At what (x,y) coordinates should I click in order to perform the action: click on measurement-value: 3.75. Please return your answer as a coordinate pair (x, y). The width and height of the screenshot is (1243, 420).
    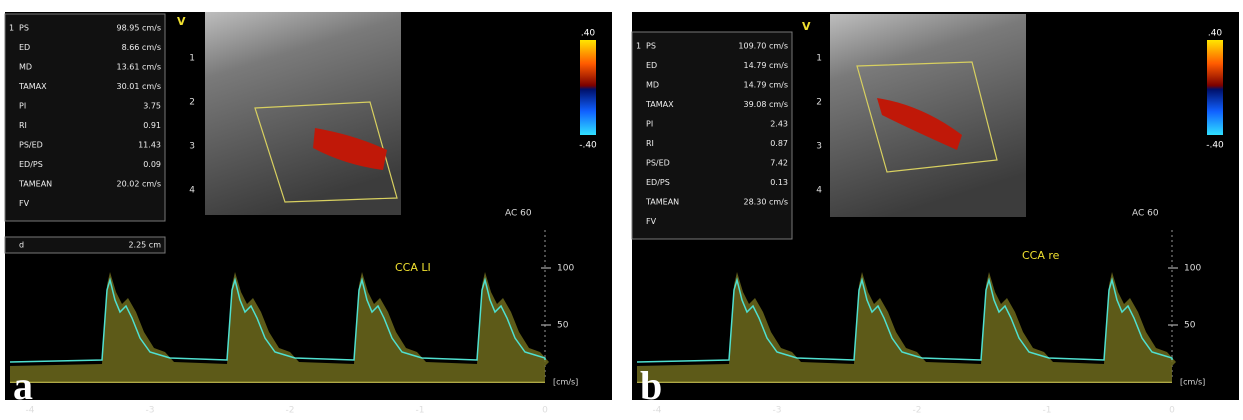
    Looking at the image, I should click on (152, 106).